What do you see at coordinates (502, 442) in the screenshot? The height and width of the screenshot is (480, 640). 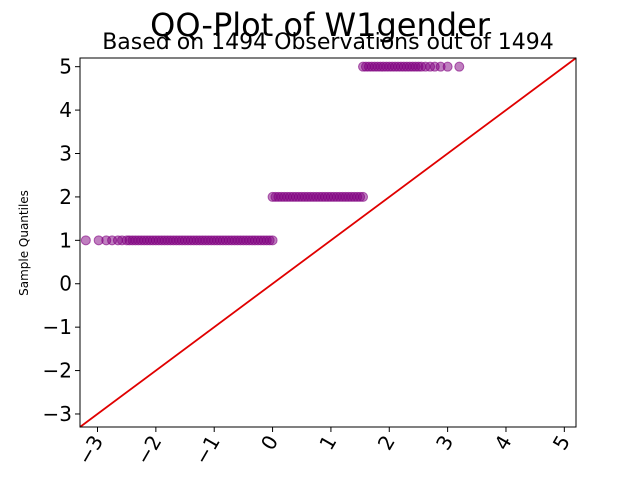 I see `x-tick-label: 4` at bounding box center [502, 442].